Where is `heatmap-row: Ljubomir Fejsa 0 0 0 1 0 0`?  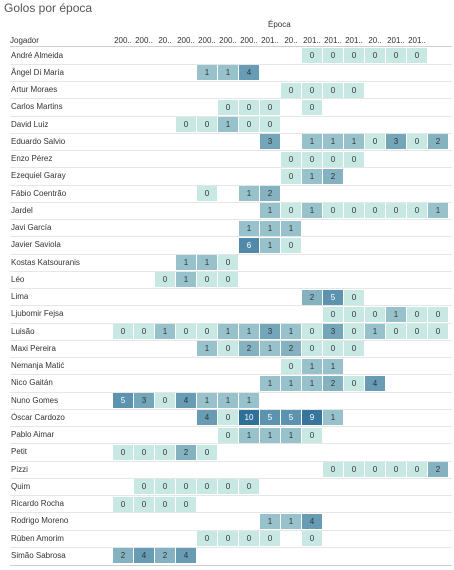
heatmap-row: Ljubomir Fejsa 0 0 0 1 0 0 is located at coordinates (227, 315).